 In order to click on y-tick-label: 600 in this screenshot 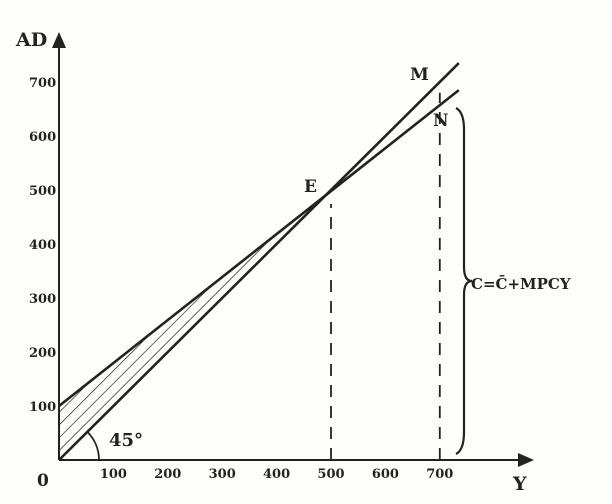, I will do `click(42, 137)`.